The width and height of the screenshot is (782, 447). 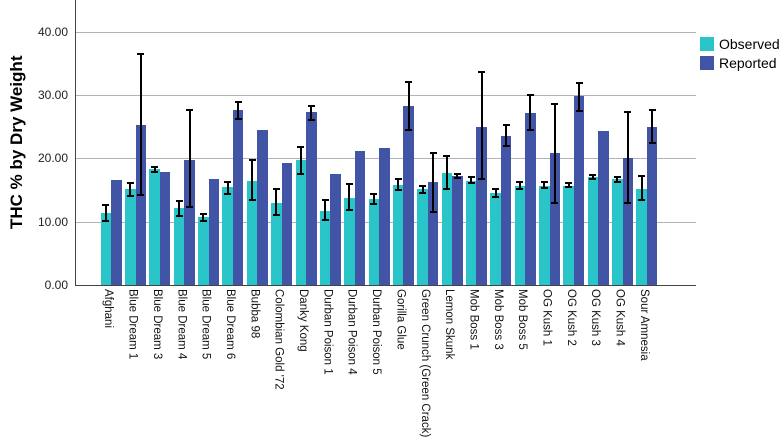 I want to click on gridline, so click(x=386, y=95).